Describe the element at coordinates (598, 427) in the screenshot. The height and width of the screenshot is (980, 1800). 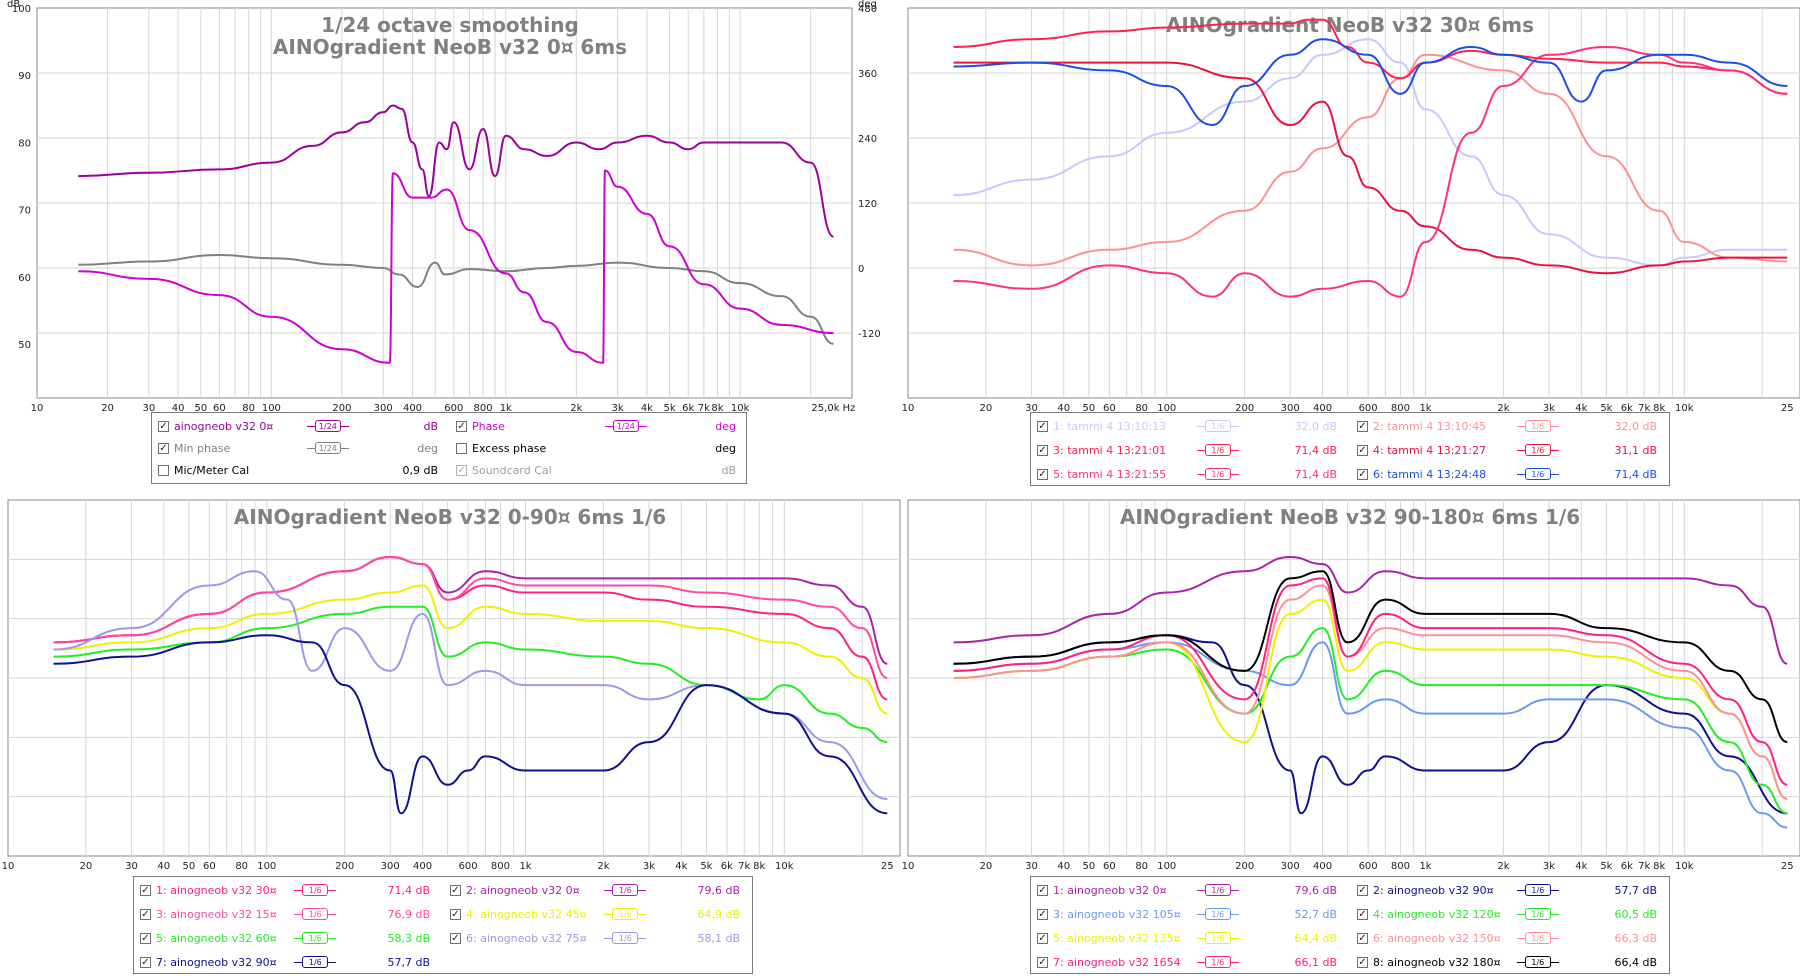
I see `legend-item: ✓ Phase 1/24 deg` at that location.